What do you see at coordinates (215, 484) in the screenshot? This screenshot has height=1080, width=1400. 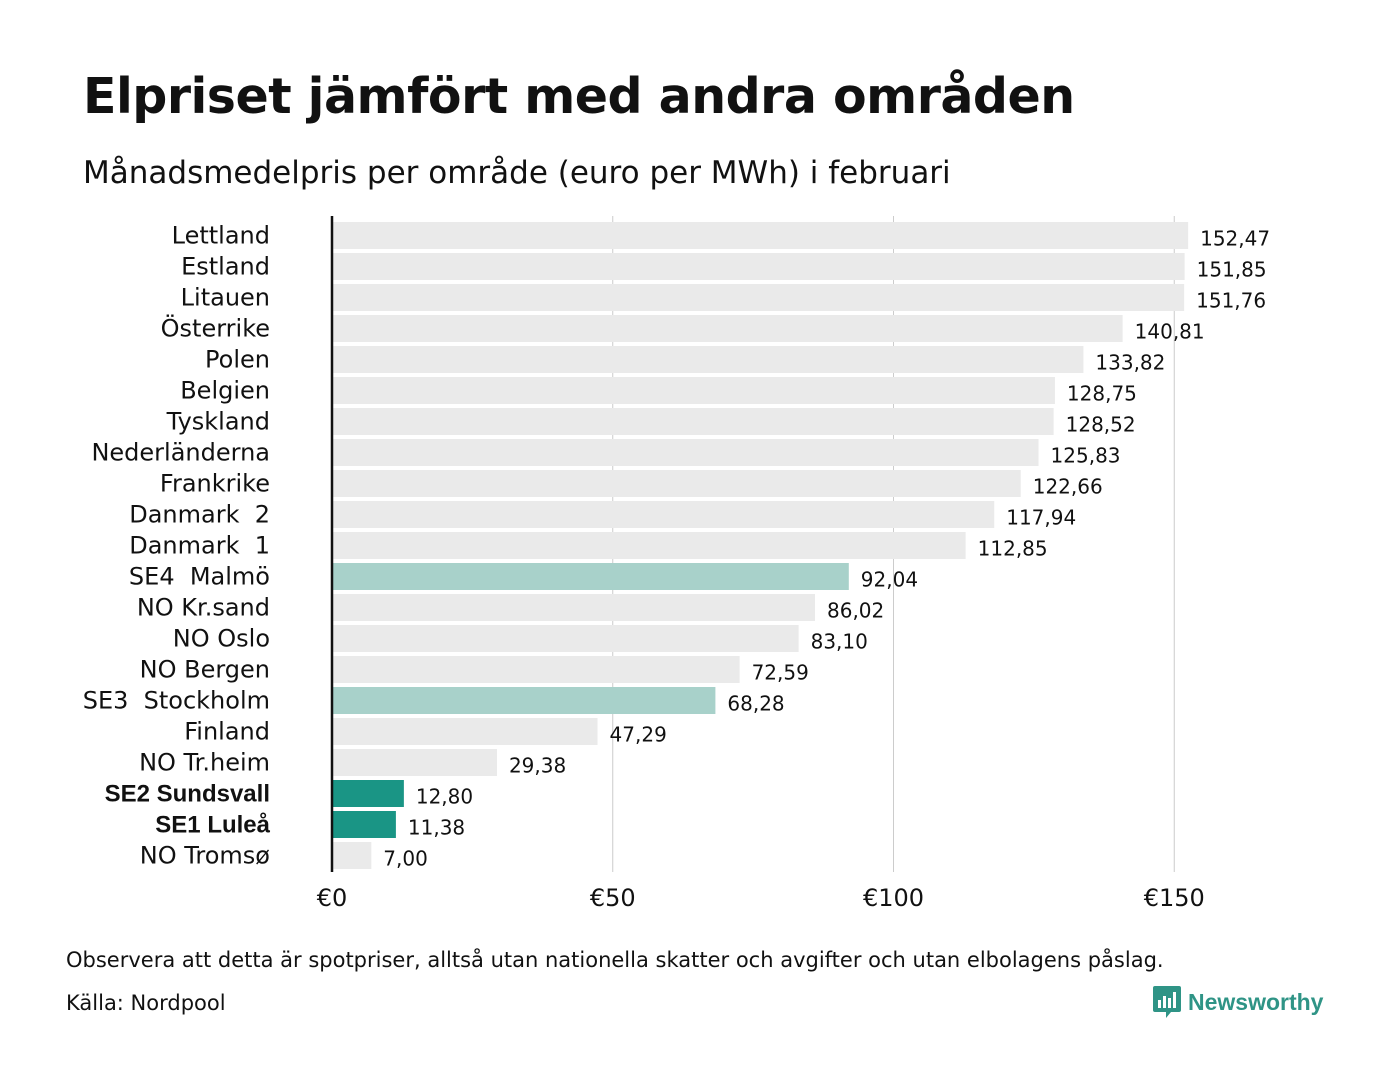 I see `category-label: Frankrike` at bounding box center [215, 484].